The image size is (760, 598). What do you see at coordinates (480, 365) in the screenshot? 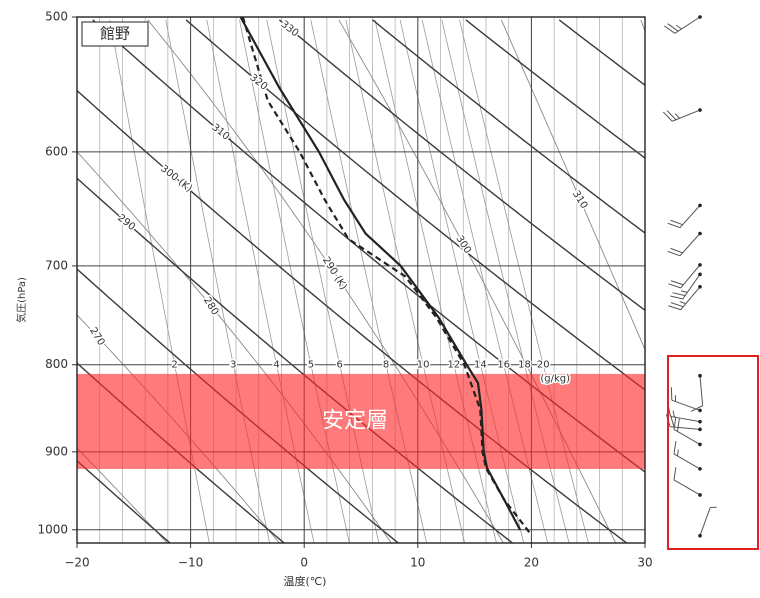
I see `mixing-ratio-label: 14` at bounding box center [480, 365].